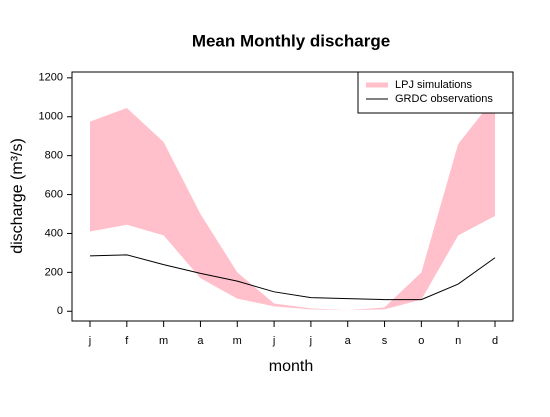 The height and width of the screenshot is (417, 550). Describe the element at coordinates (51, 117) in the screenshot. I see `y-tick-label: 1000` at that location.